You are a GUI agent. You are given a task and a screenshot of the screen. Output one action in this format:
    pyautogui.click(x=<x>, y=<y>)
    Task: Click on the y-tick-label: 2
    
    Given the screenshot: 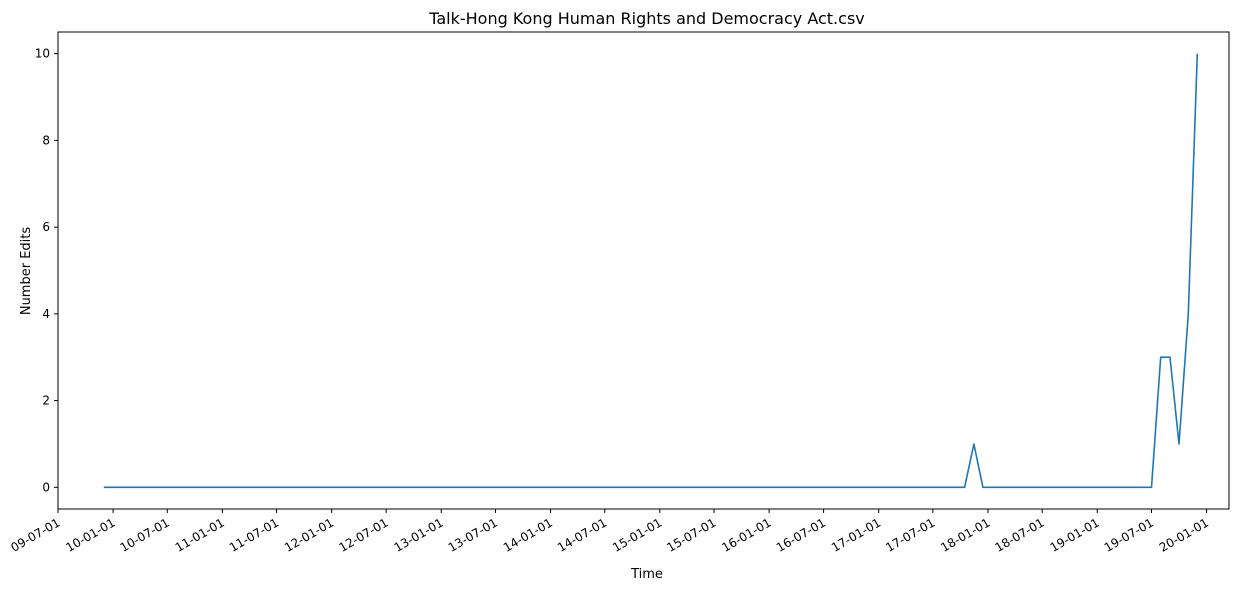 What is the action you would take?
    pyautogui.click(x=46, y=401)
    